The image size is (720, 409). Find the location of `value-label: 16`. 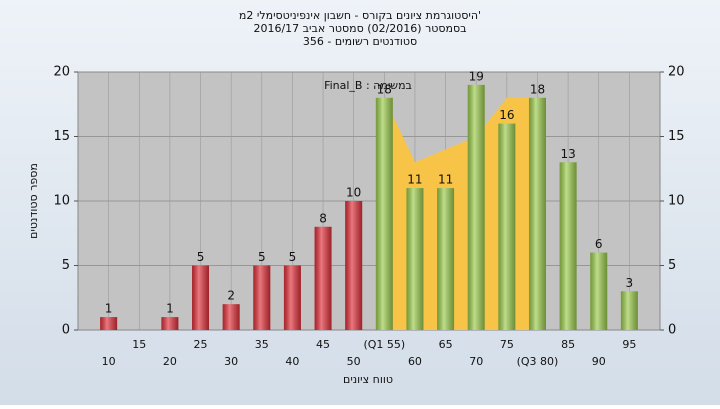

value-label: 16 is located at coordinates (506, 115).